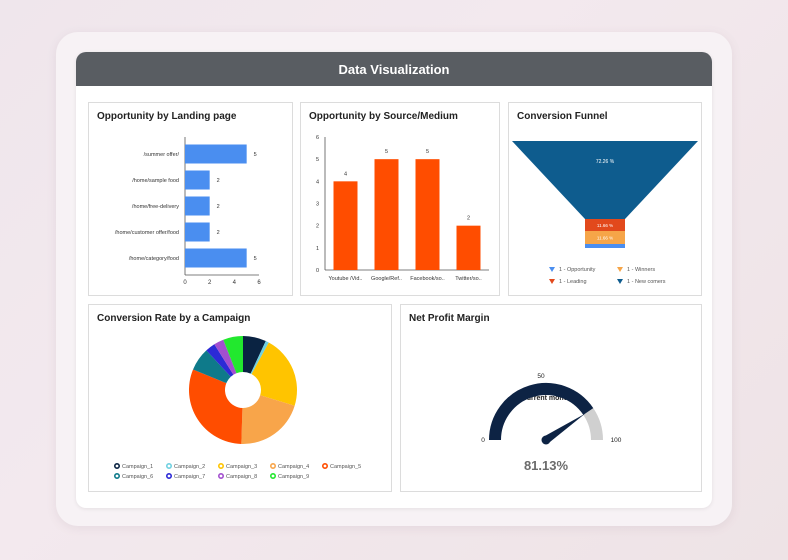  Describe the element at coordinates (449, 318) in the screenshot. I see `profit-title: Net Profit Margin` at that location.